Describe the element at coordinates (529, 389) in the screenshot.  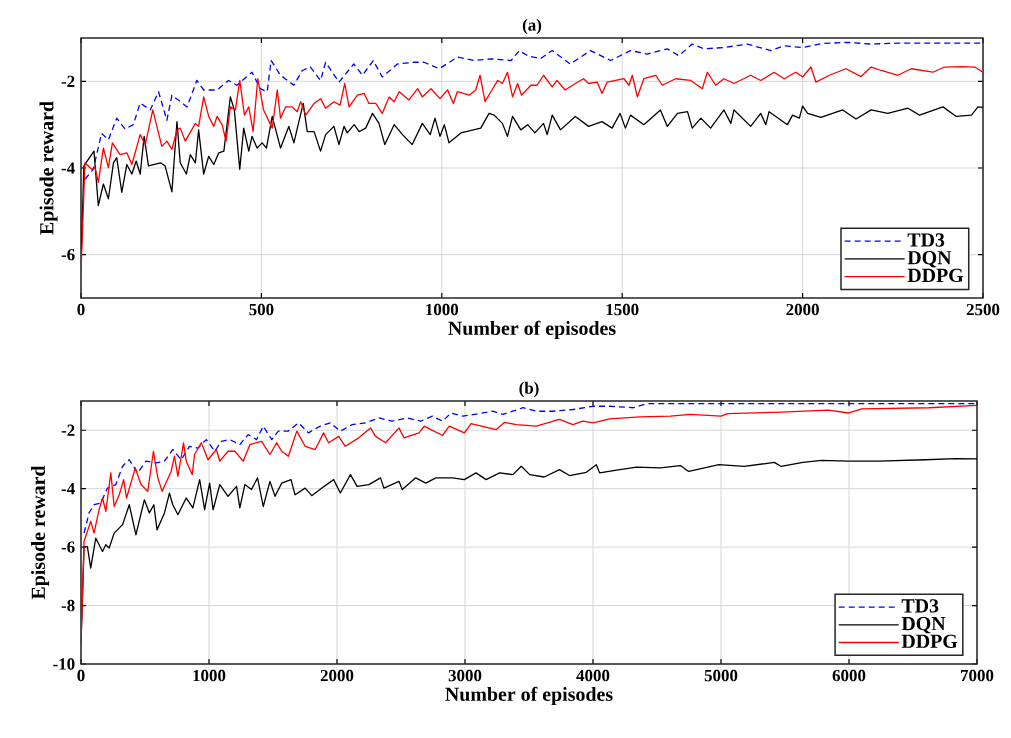
I see `chart-title: (b)` at that location.